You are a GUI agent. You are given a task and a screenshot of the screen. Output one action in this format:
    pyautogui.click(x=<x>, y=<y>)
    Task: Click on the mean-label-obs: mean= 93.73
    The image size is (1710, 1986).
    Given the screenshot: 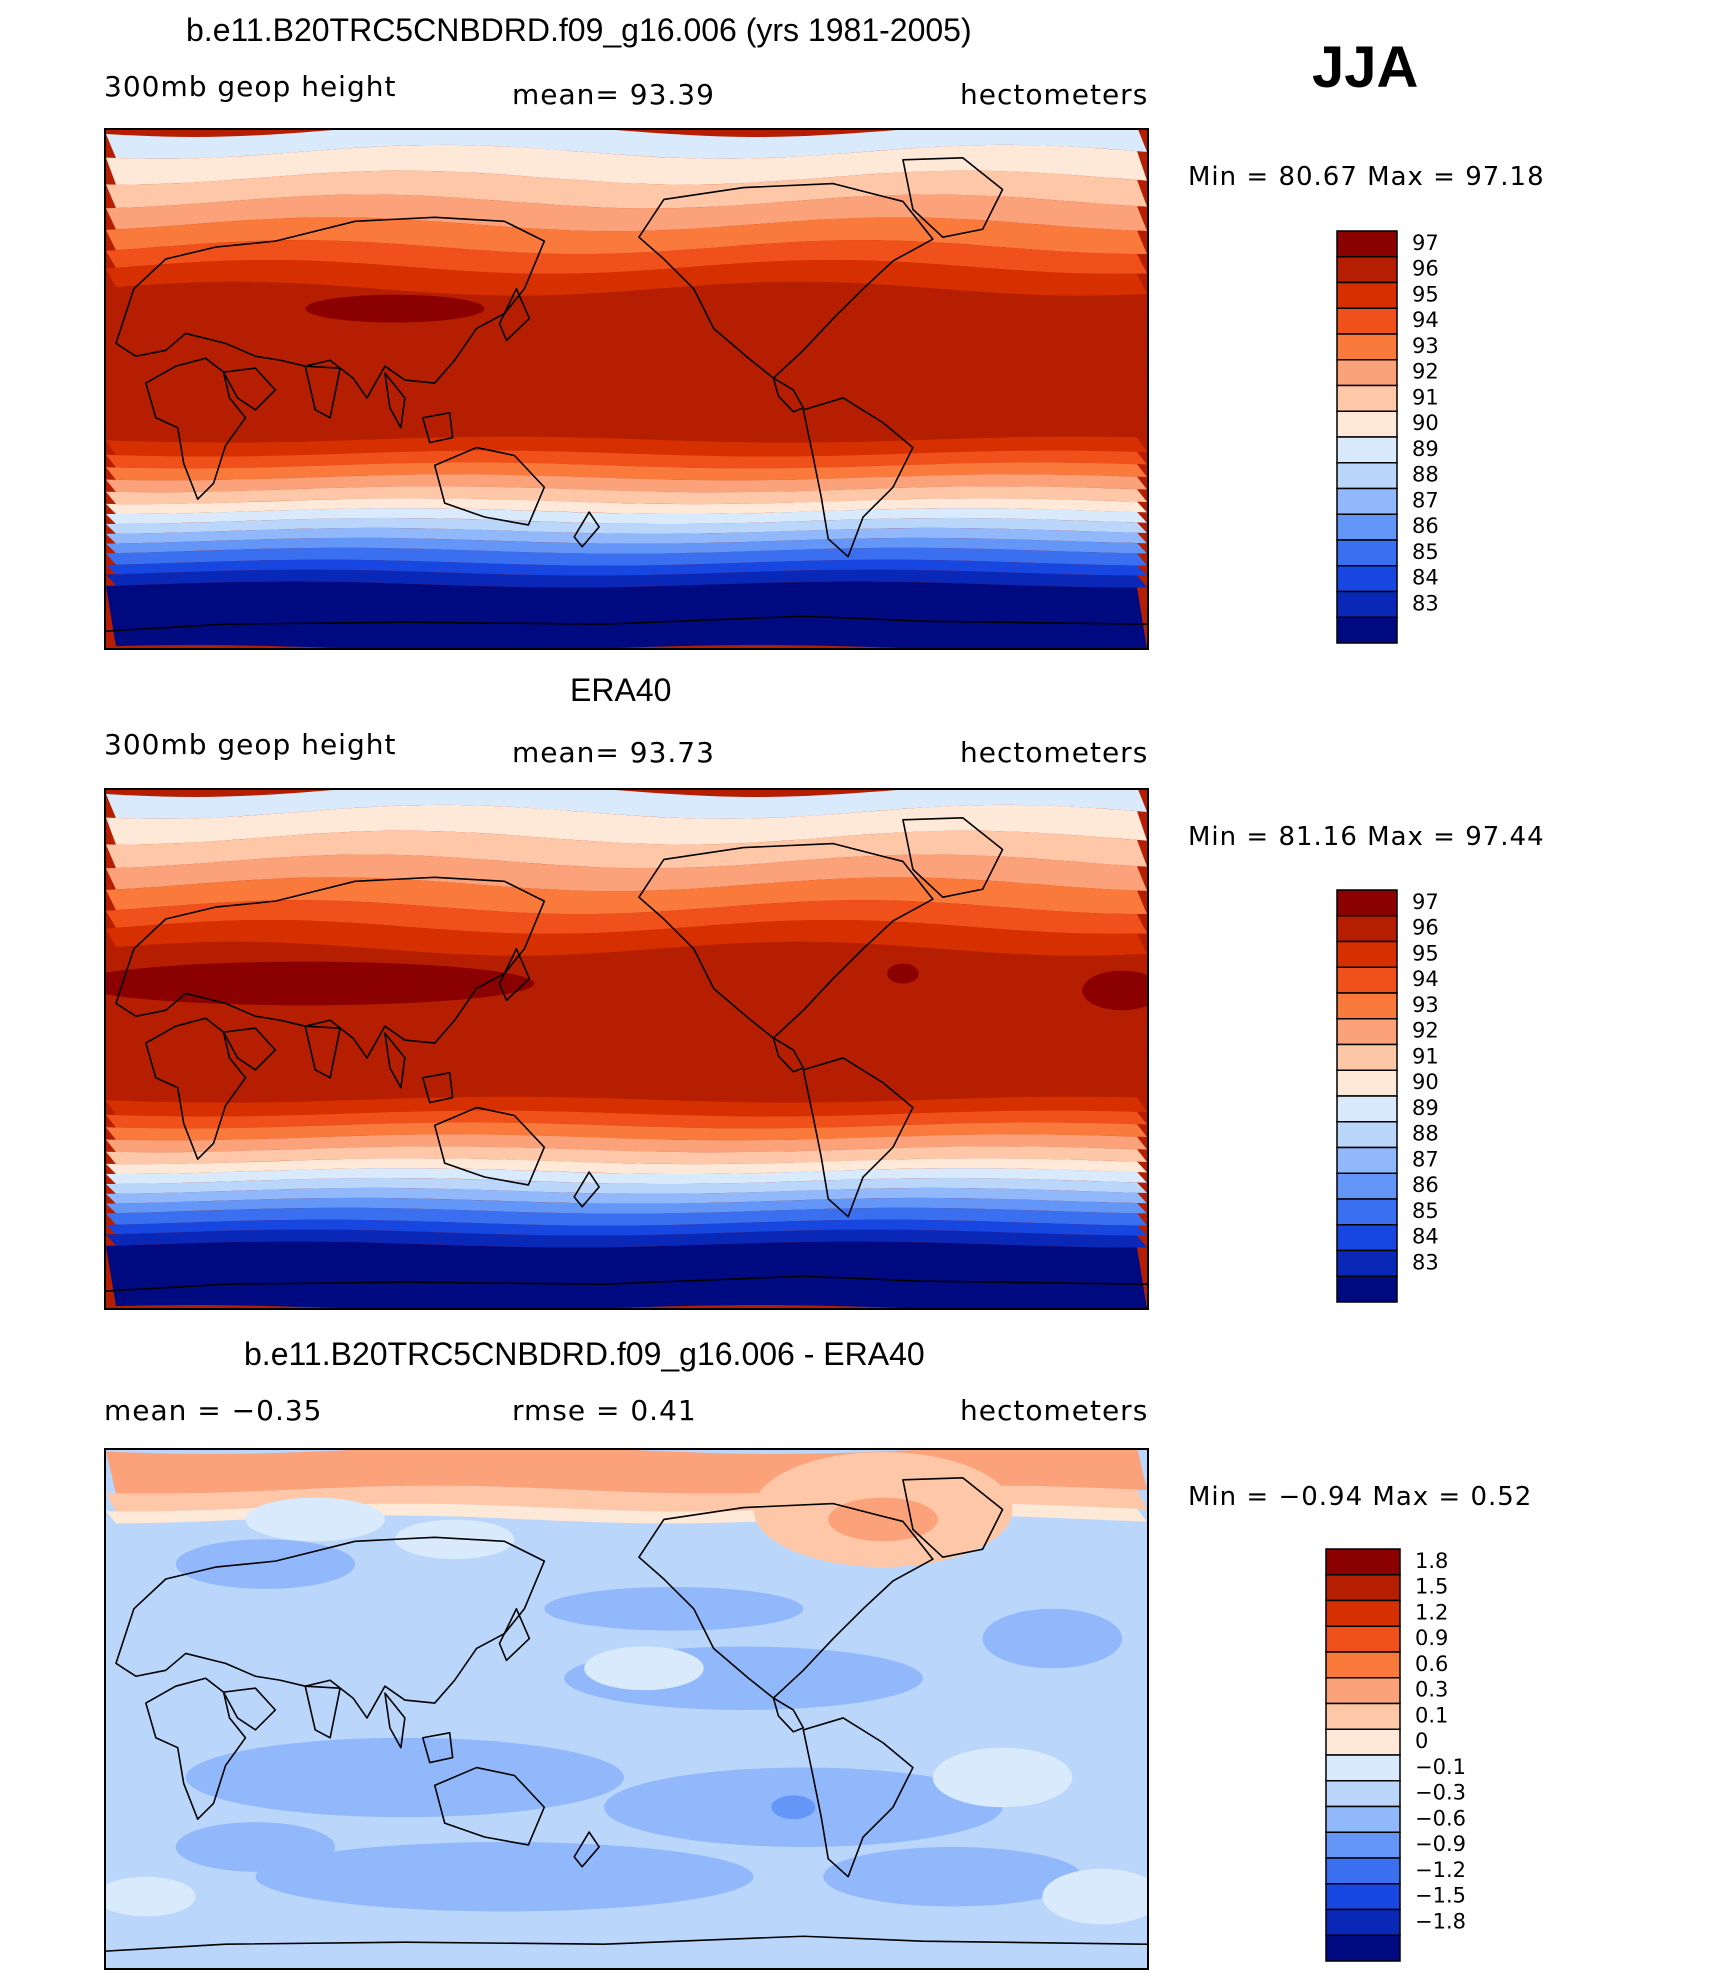 What is the action you would take?
    pyautogui.click(x=613, y=752)
    